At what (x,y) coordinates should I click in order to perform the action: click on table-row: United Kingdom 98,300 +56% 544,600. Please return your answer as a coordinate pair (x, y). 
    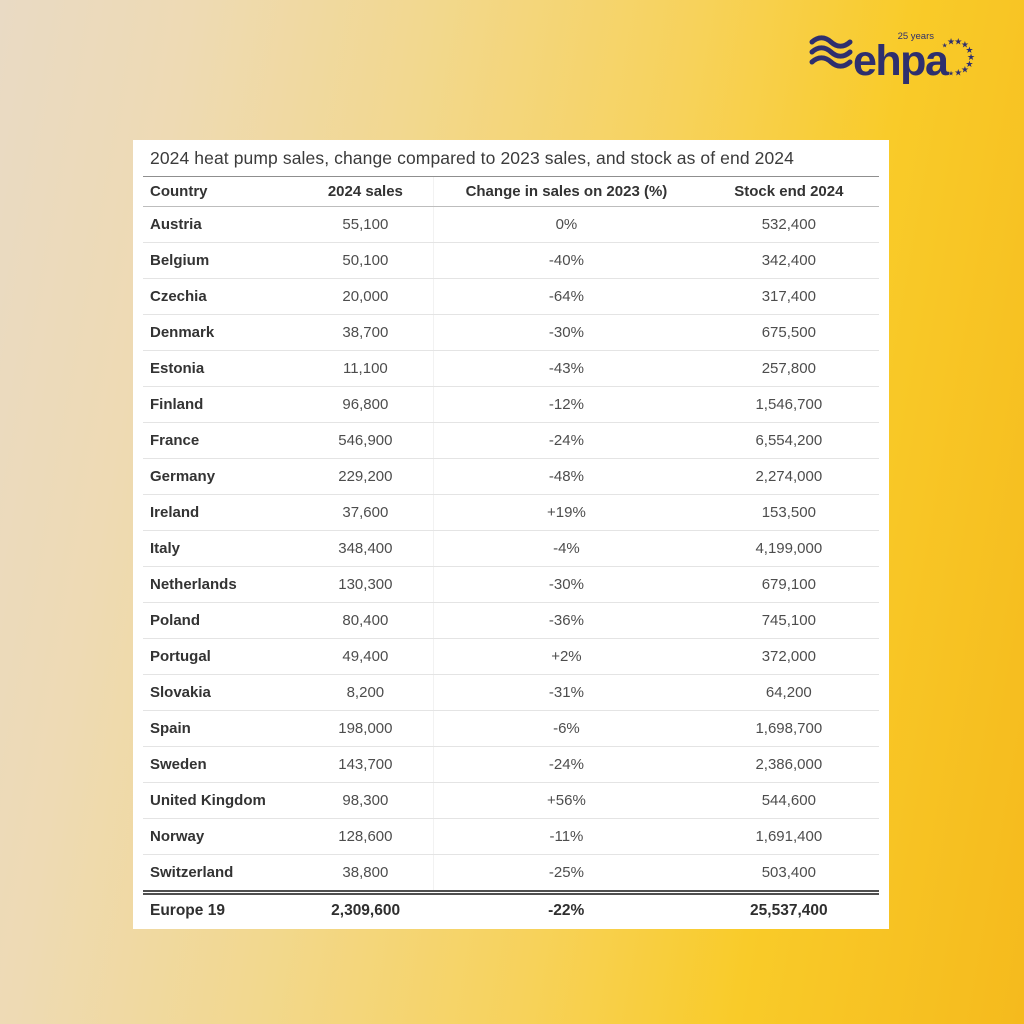
    Looking at the image, I should click on (511, 800).